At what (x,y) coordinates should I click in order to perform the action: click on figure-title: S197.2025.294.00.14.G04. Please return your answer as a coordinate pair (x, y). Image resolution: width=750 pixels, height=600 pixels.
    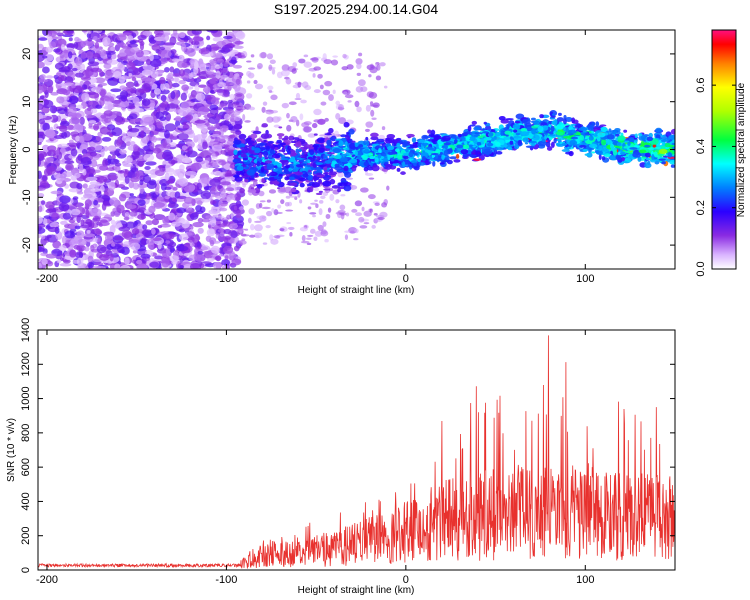
    Looking at the image, I should click on (356, 9).